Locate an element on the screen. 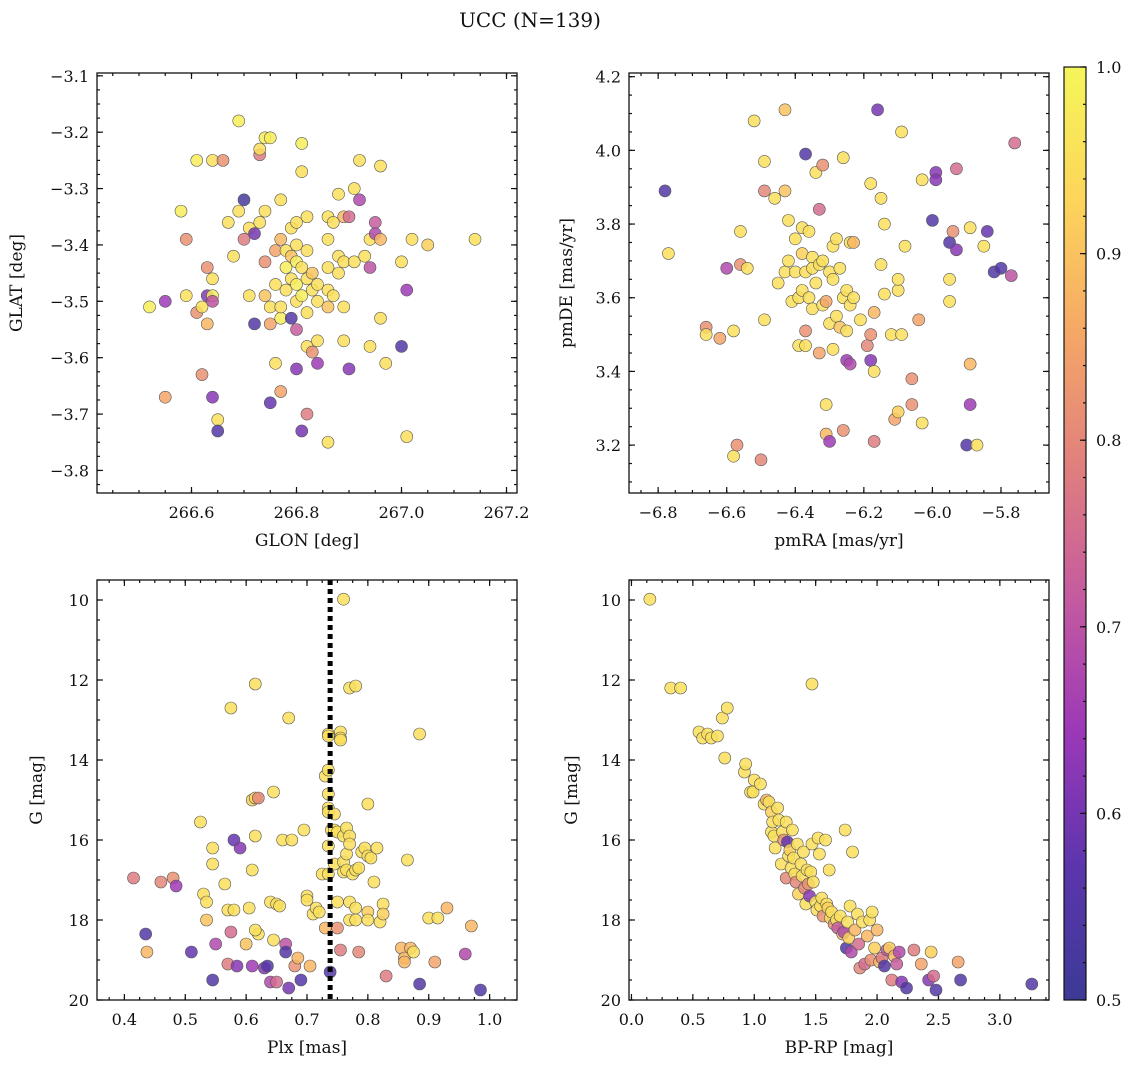 The image size is (1136, 1067). y-tick-label: −3.5 is located at coordinates (69, 301).